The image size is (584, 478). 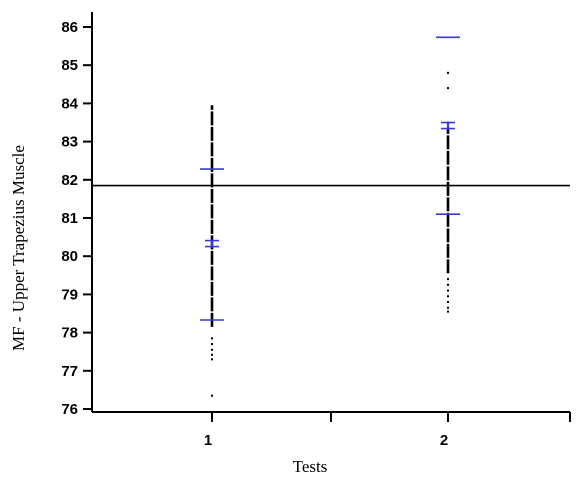 I want to click on y-tick-label: 76, so click(x=69, y=409).